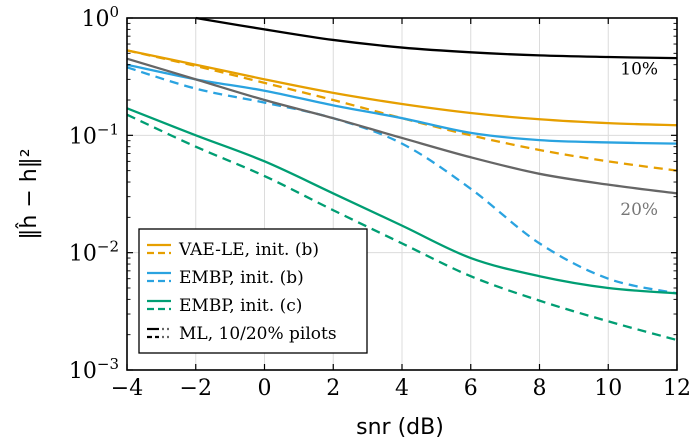 Image resolution: width=691 pixels, height=443 pixels. Describe the element at coordinates (100, 17) in the screenshot. I see `y-tick-label: 10⁰` at that location.